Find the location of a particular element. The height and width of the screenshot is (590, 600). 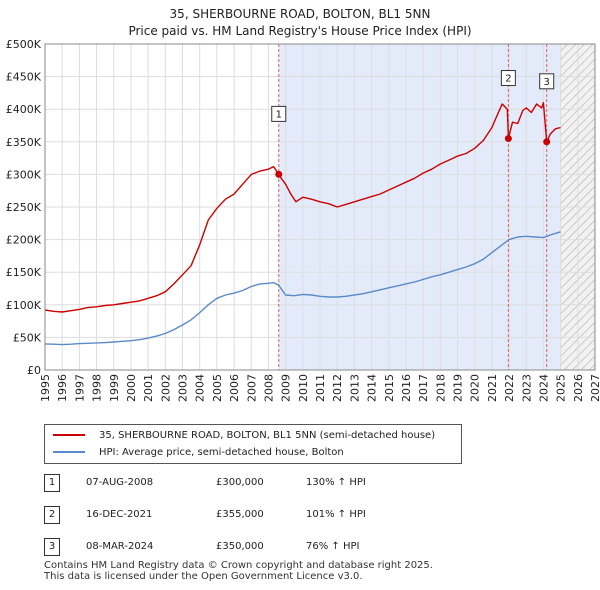

y-tick-label: £350K is located at coordinates (24, 142).